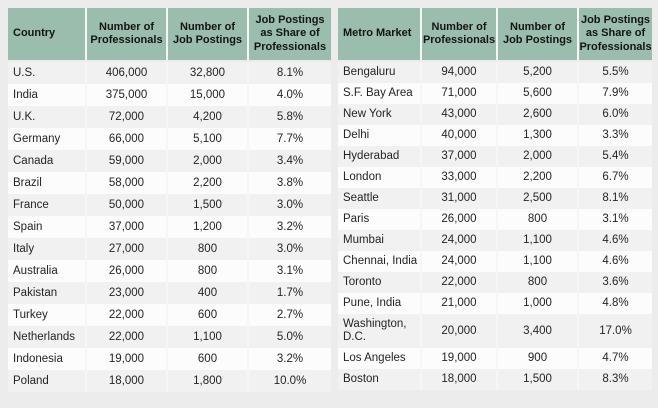 This screenshot has height=408, width=658. I want to click on value-cell: 22,000, so click(126, 337).